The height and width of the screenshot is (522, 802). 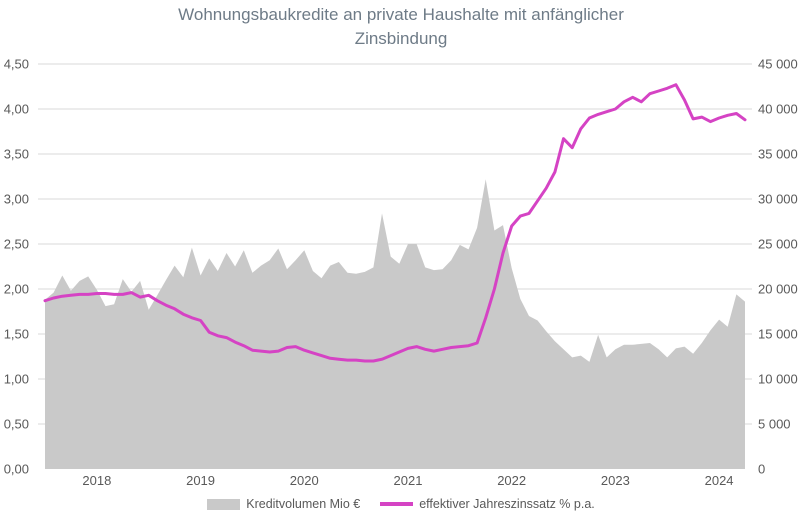 I want to click on y-axis-left-tick-label: 3,00, so click(x=16, y=199).